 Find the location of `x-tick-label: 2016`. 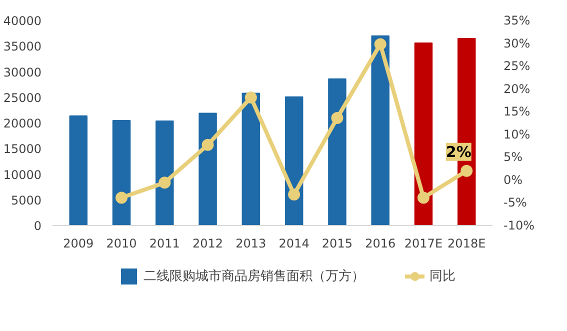

x-tick-label: 2016 is located at coordinates (380, 243).